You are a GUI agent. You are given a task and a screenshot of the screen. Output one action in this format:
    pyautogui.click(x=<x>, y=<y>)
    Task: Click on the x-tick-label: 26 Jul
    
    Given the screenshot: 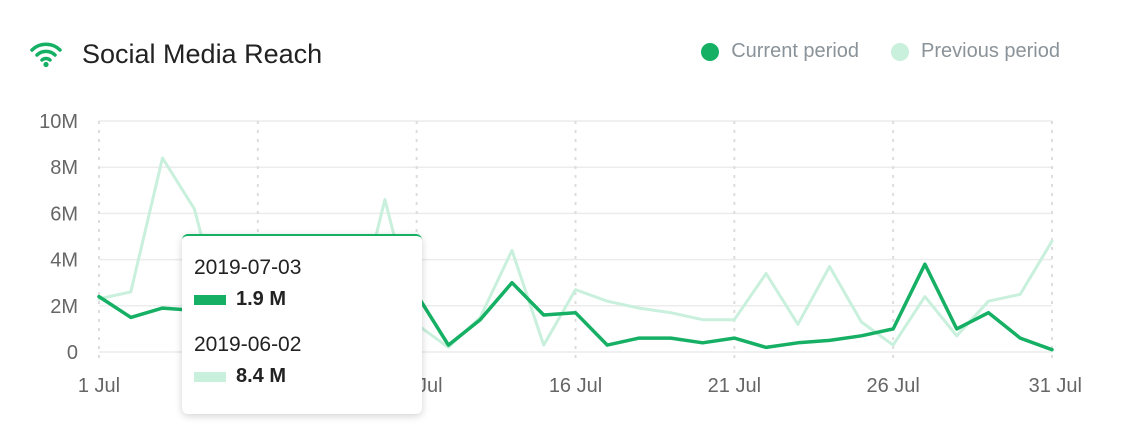 What is the action you would take?
    pyautogui.click(x=892, y=386)
    